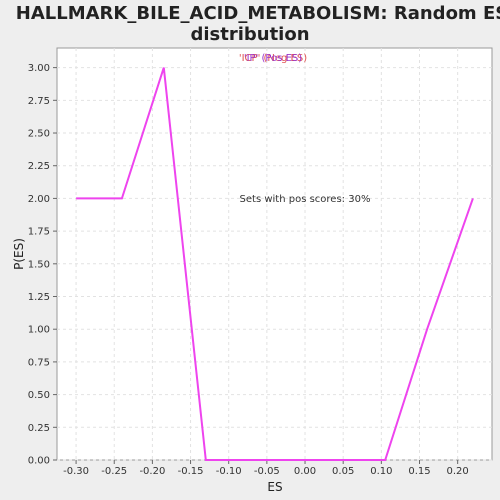 This screenshot has height=500, width=500. Describe the element at coordinates (249, 34) in the screenshot. I see `chart-title-line-2: distribution` at that location.